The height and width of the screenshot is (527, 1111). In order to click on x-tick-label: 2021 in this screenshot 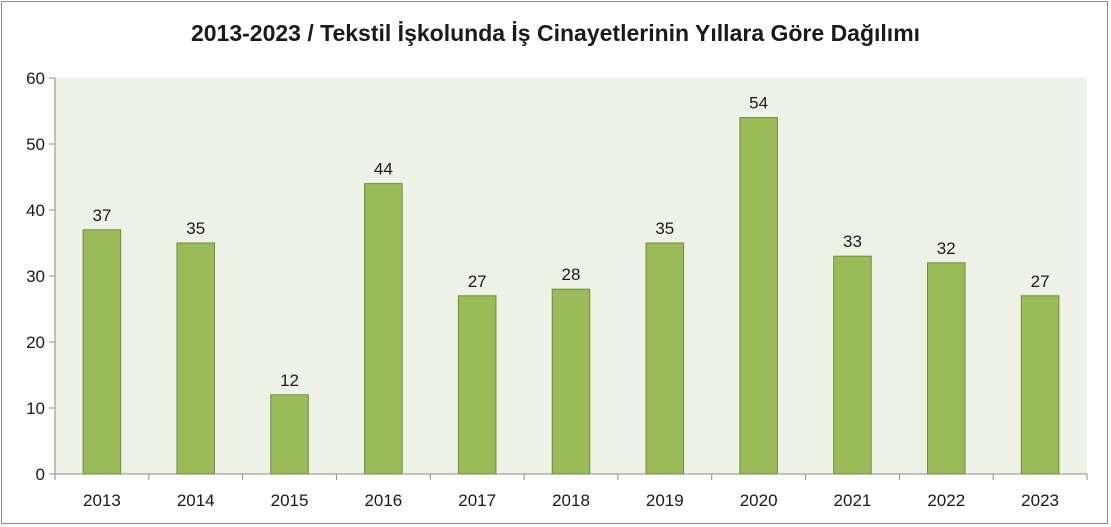, I will do `click(853, 500)`.